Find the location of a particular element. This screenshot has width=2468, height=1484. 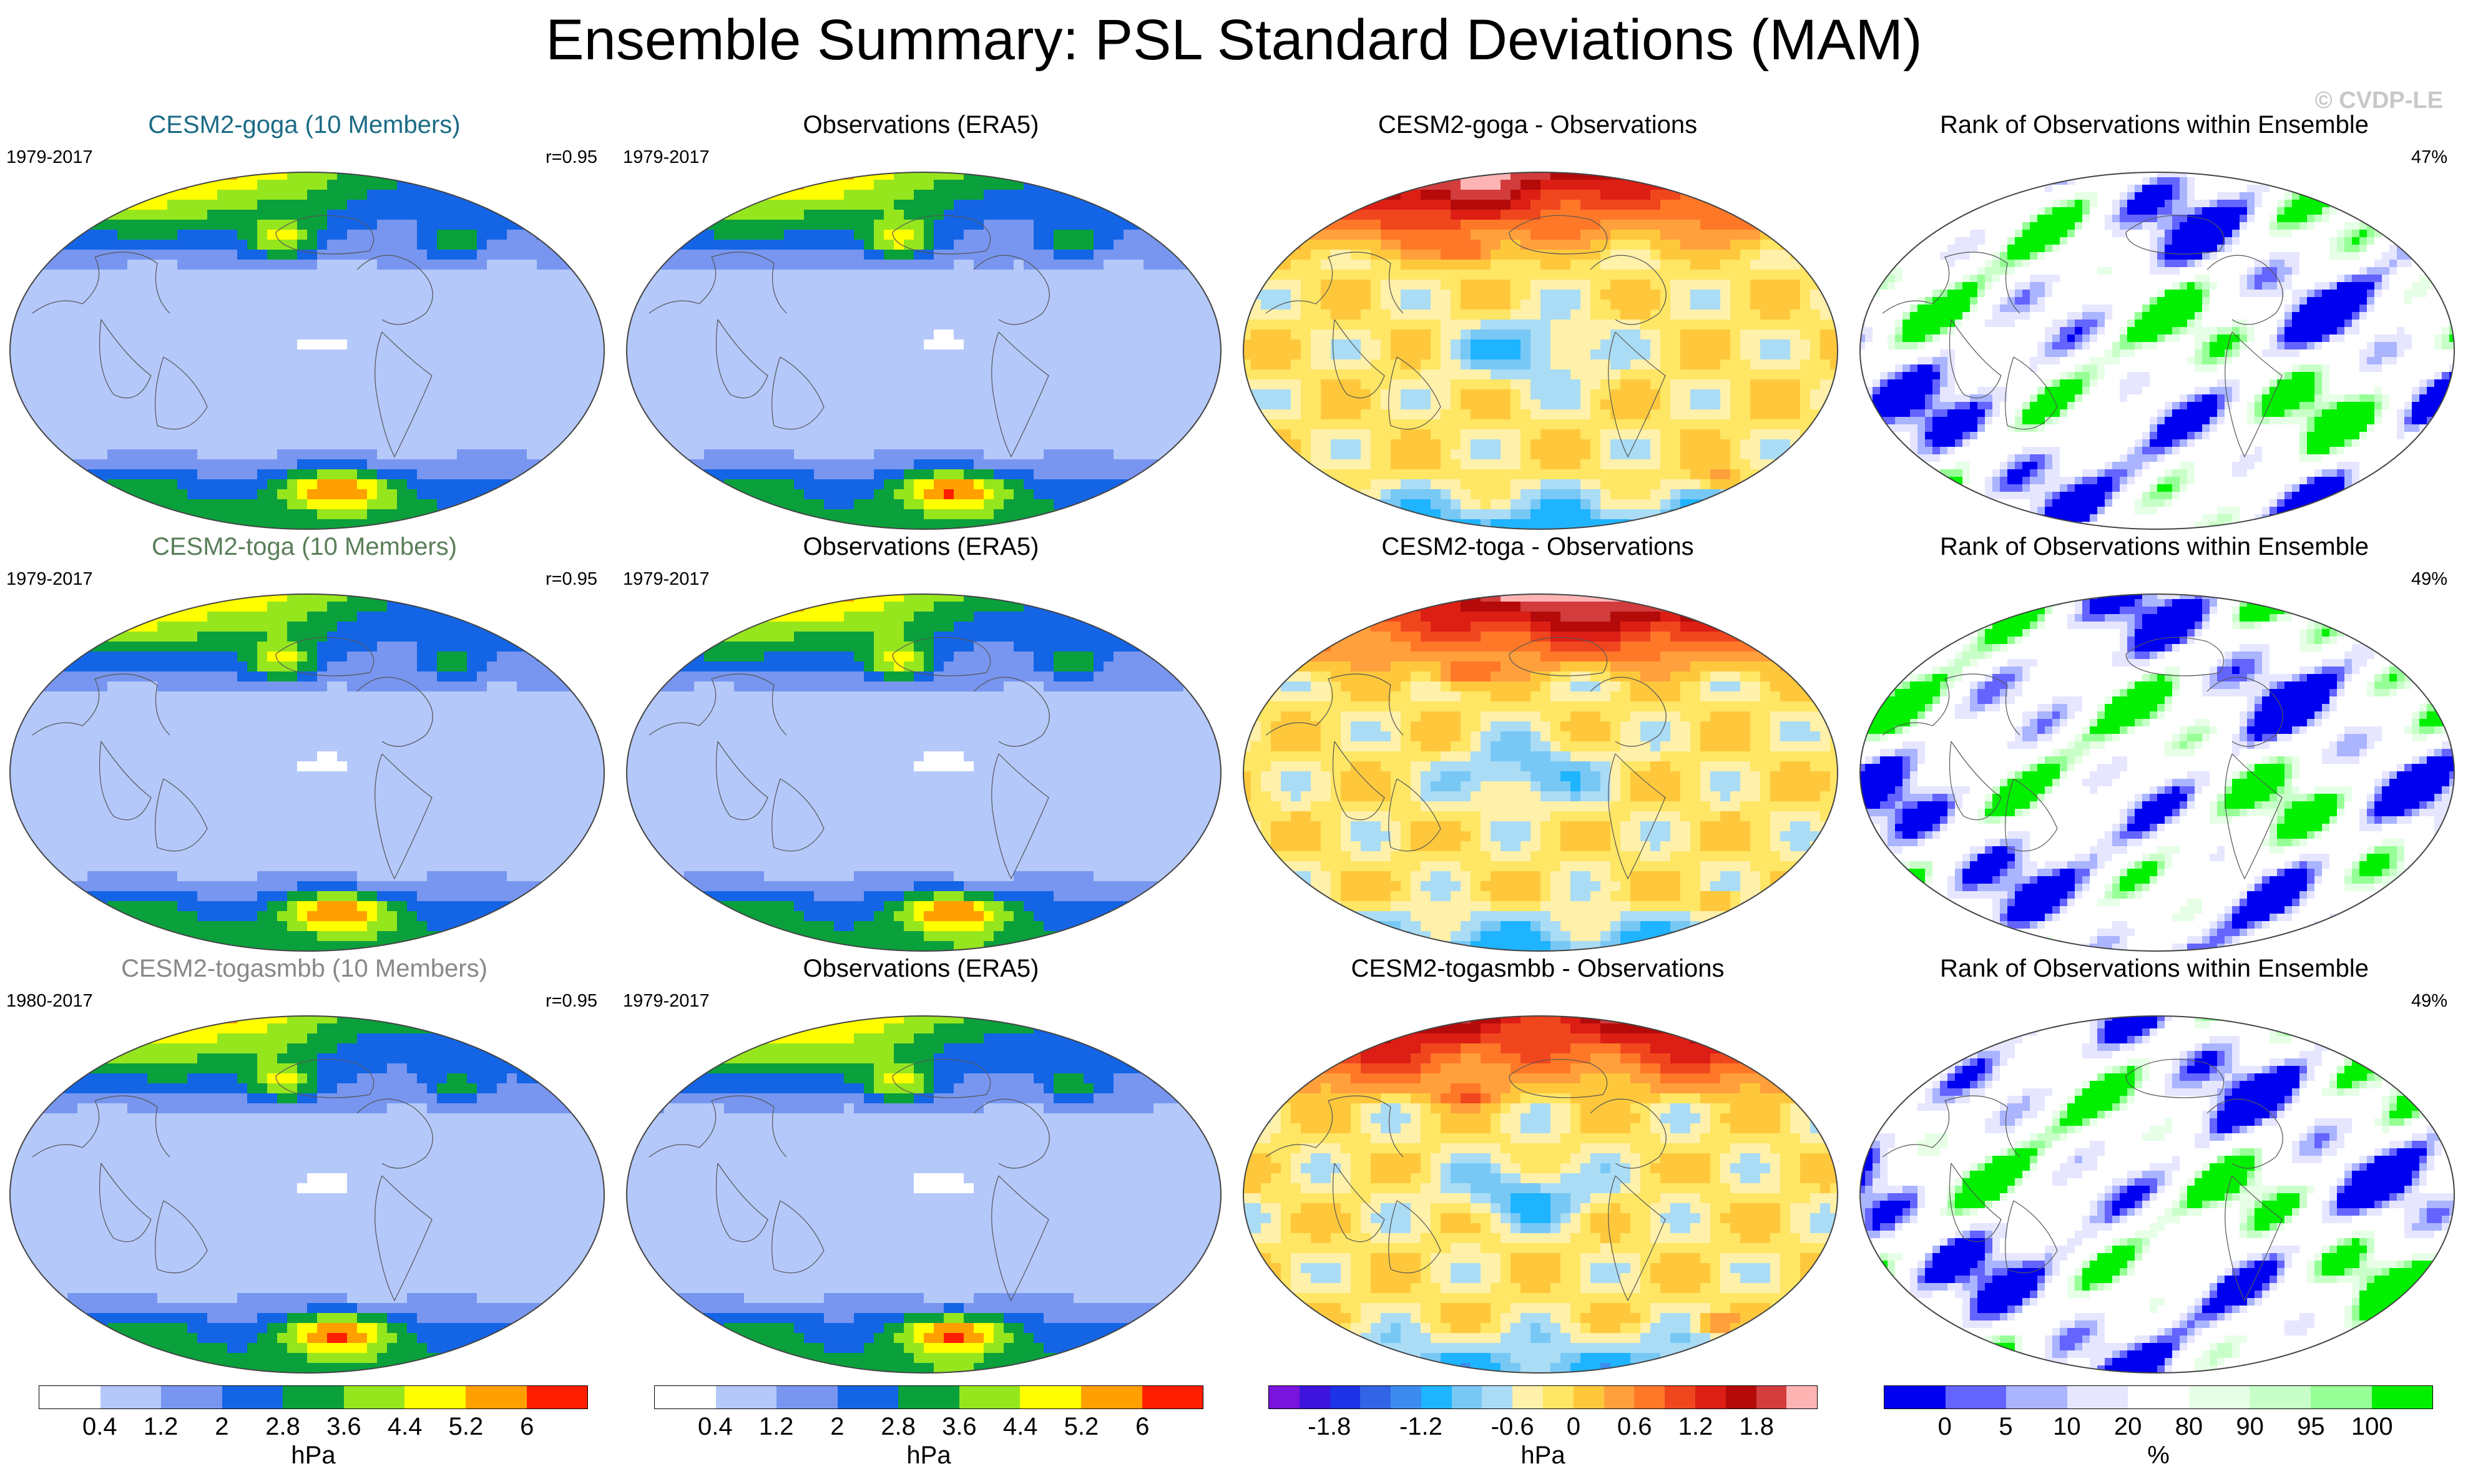

difference-map is located at coordinates (1540, 1194).